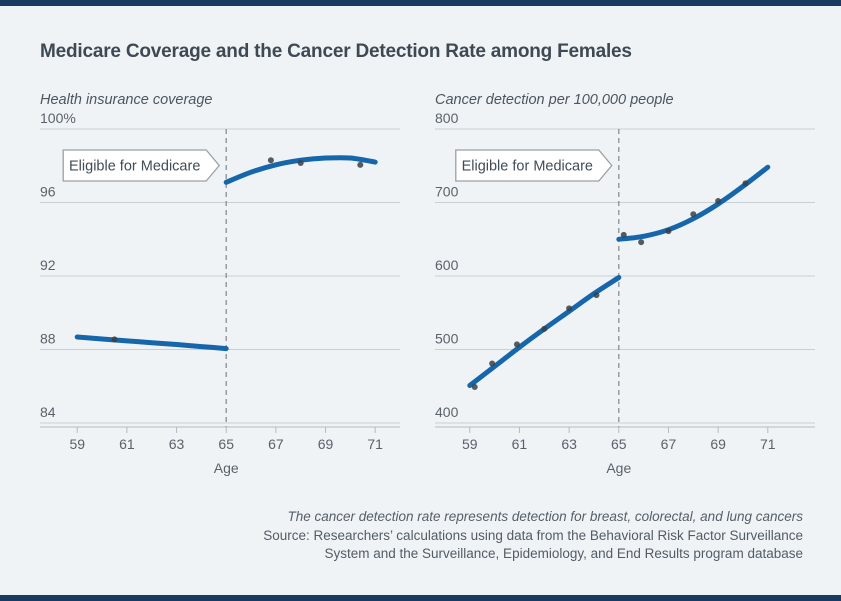 The width and height of the screenshot is (841, 601). Describe the element at coordinates (447, 412) in the screenshot. I see `y-tick-label: 400` at that location.